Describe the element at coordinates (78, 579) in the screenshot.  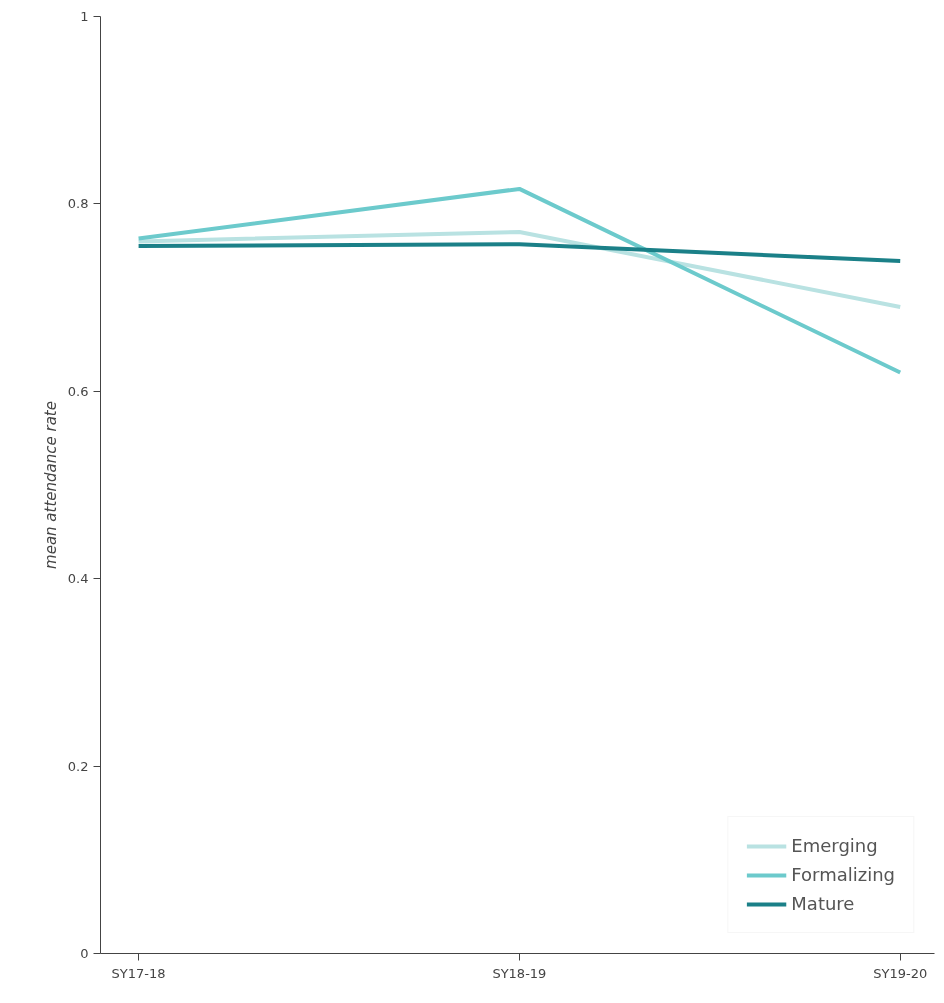
I see `y-tick-label: 0.4` at that location.